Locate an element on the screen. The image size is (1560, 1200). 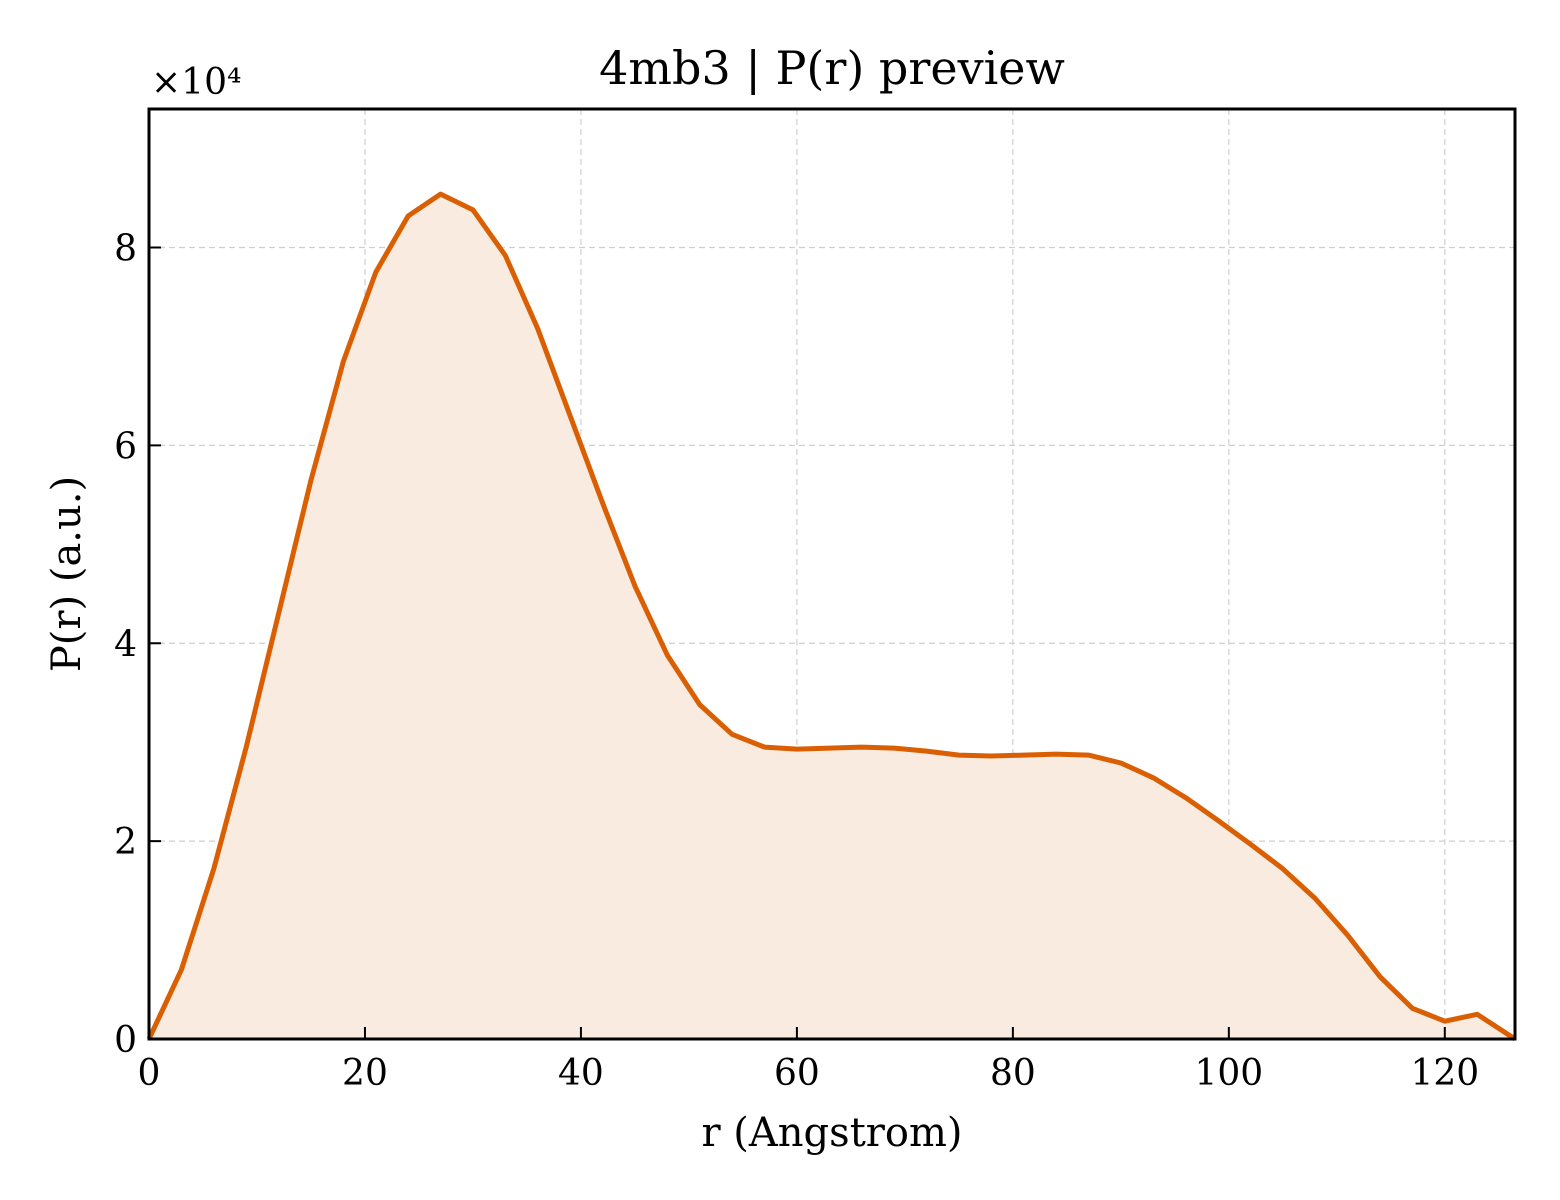
y-tick-label-0: 0 is located at coordinates (125, 1040).